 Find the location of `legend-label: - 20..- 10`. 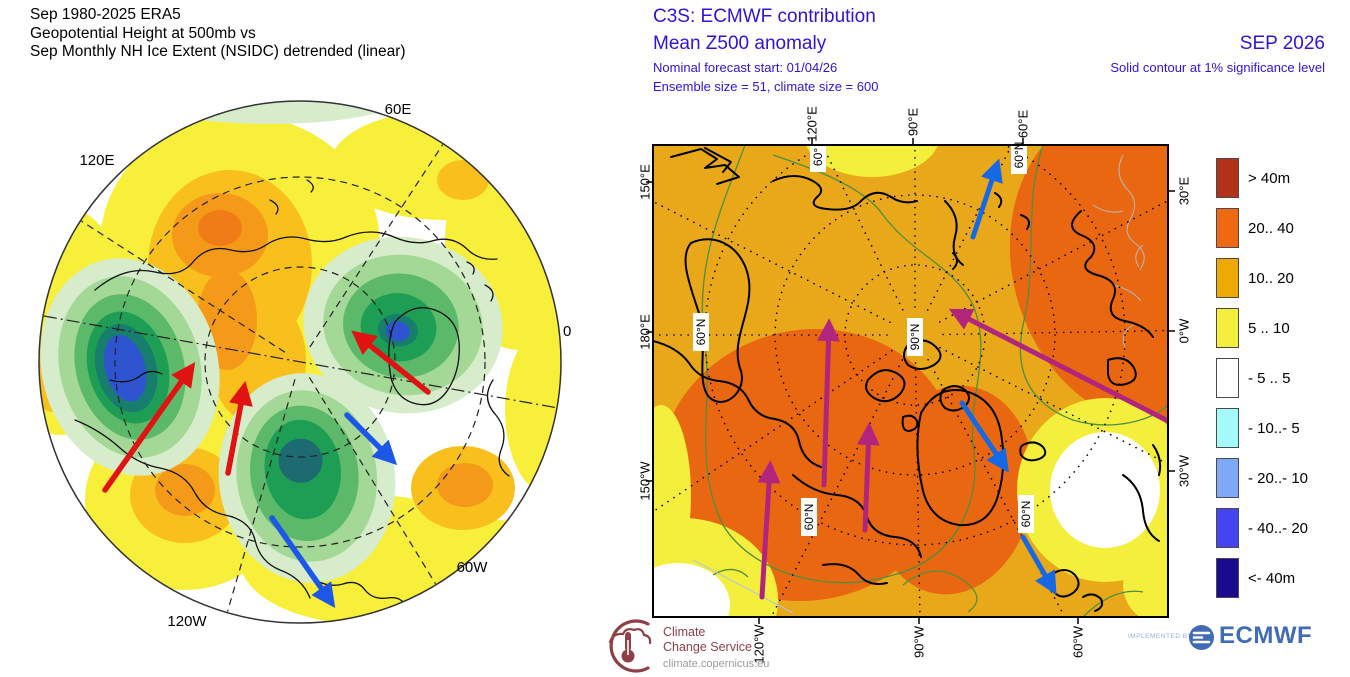

legend-label: - 20..- 10 is located at coordinates (1278, 478).